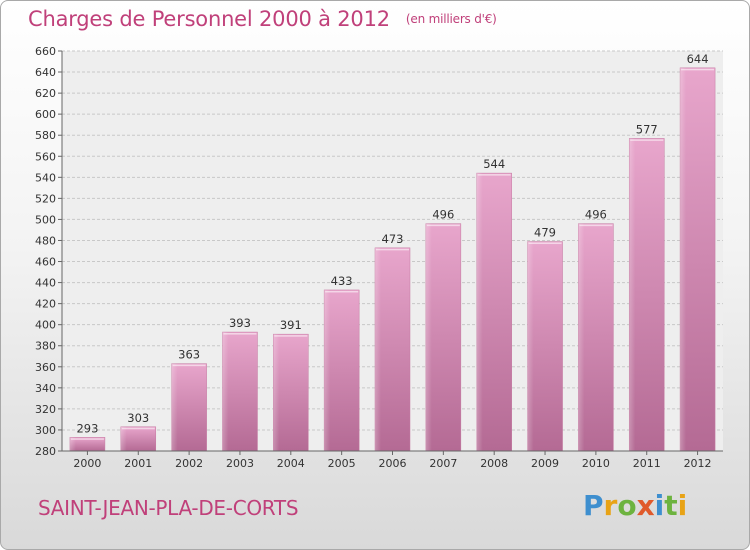 The height and width of the screenshot is (550, 750). What do you see at coordinates (209, 19) in the screenshot?
I see `chart-title-text: Charges de Personnel 2000 à 2012` at bounding box center [209, 19].